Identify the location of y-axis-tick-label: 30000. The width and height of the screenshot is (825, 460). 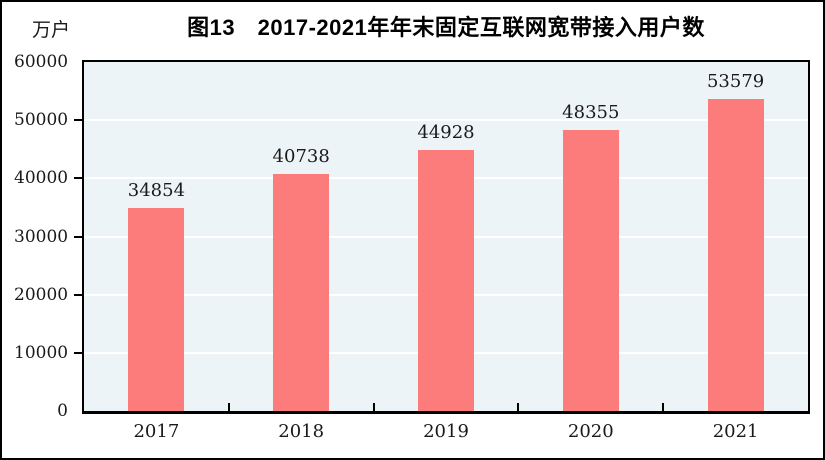
(41, 236).